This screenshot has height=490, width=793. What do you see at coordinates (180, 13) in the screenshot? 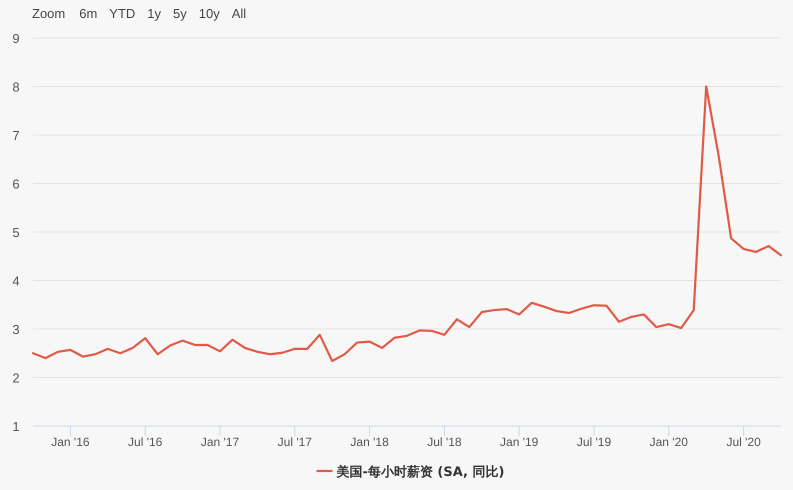
I see `text: 5y` at bounding box center [180, 13].